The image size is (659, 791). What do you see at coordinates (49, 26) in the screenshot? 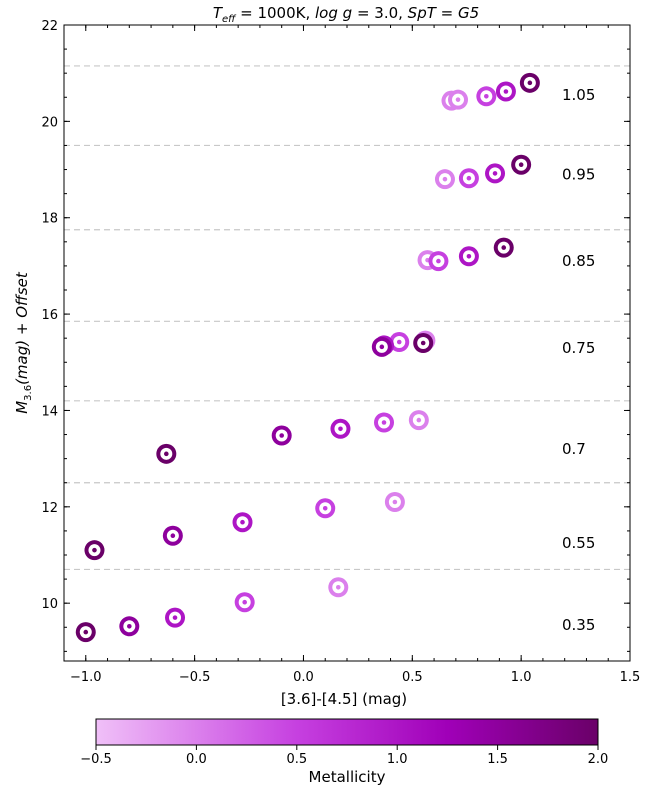
I see `y-tick-label: 22` at bounding box center [49, 26].